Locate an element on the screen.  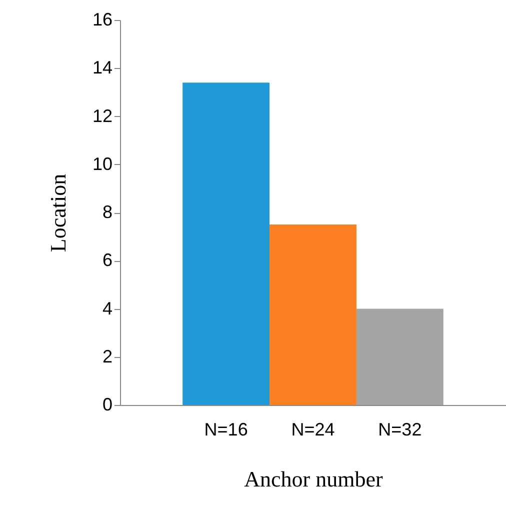
x-tick-label: N=32 is located at coordinates (400, 430).